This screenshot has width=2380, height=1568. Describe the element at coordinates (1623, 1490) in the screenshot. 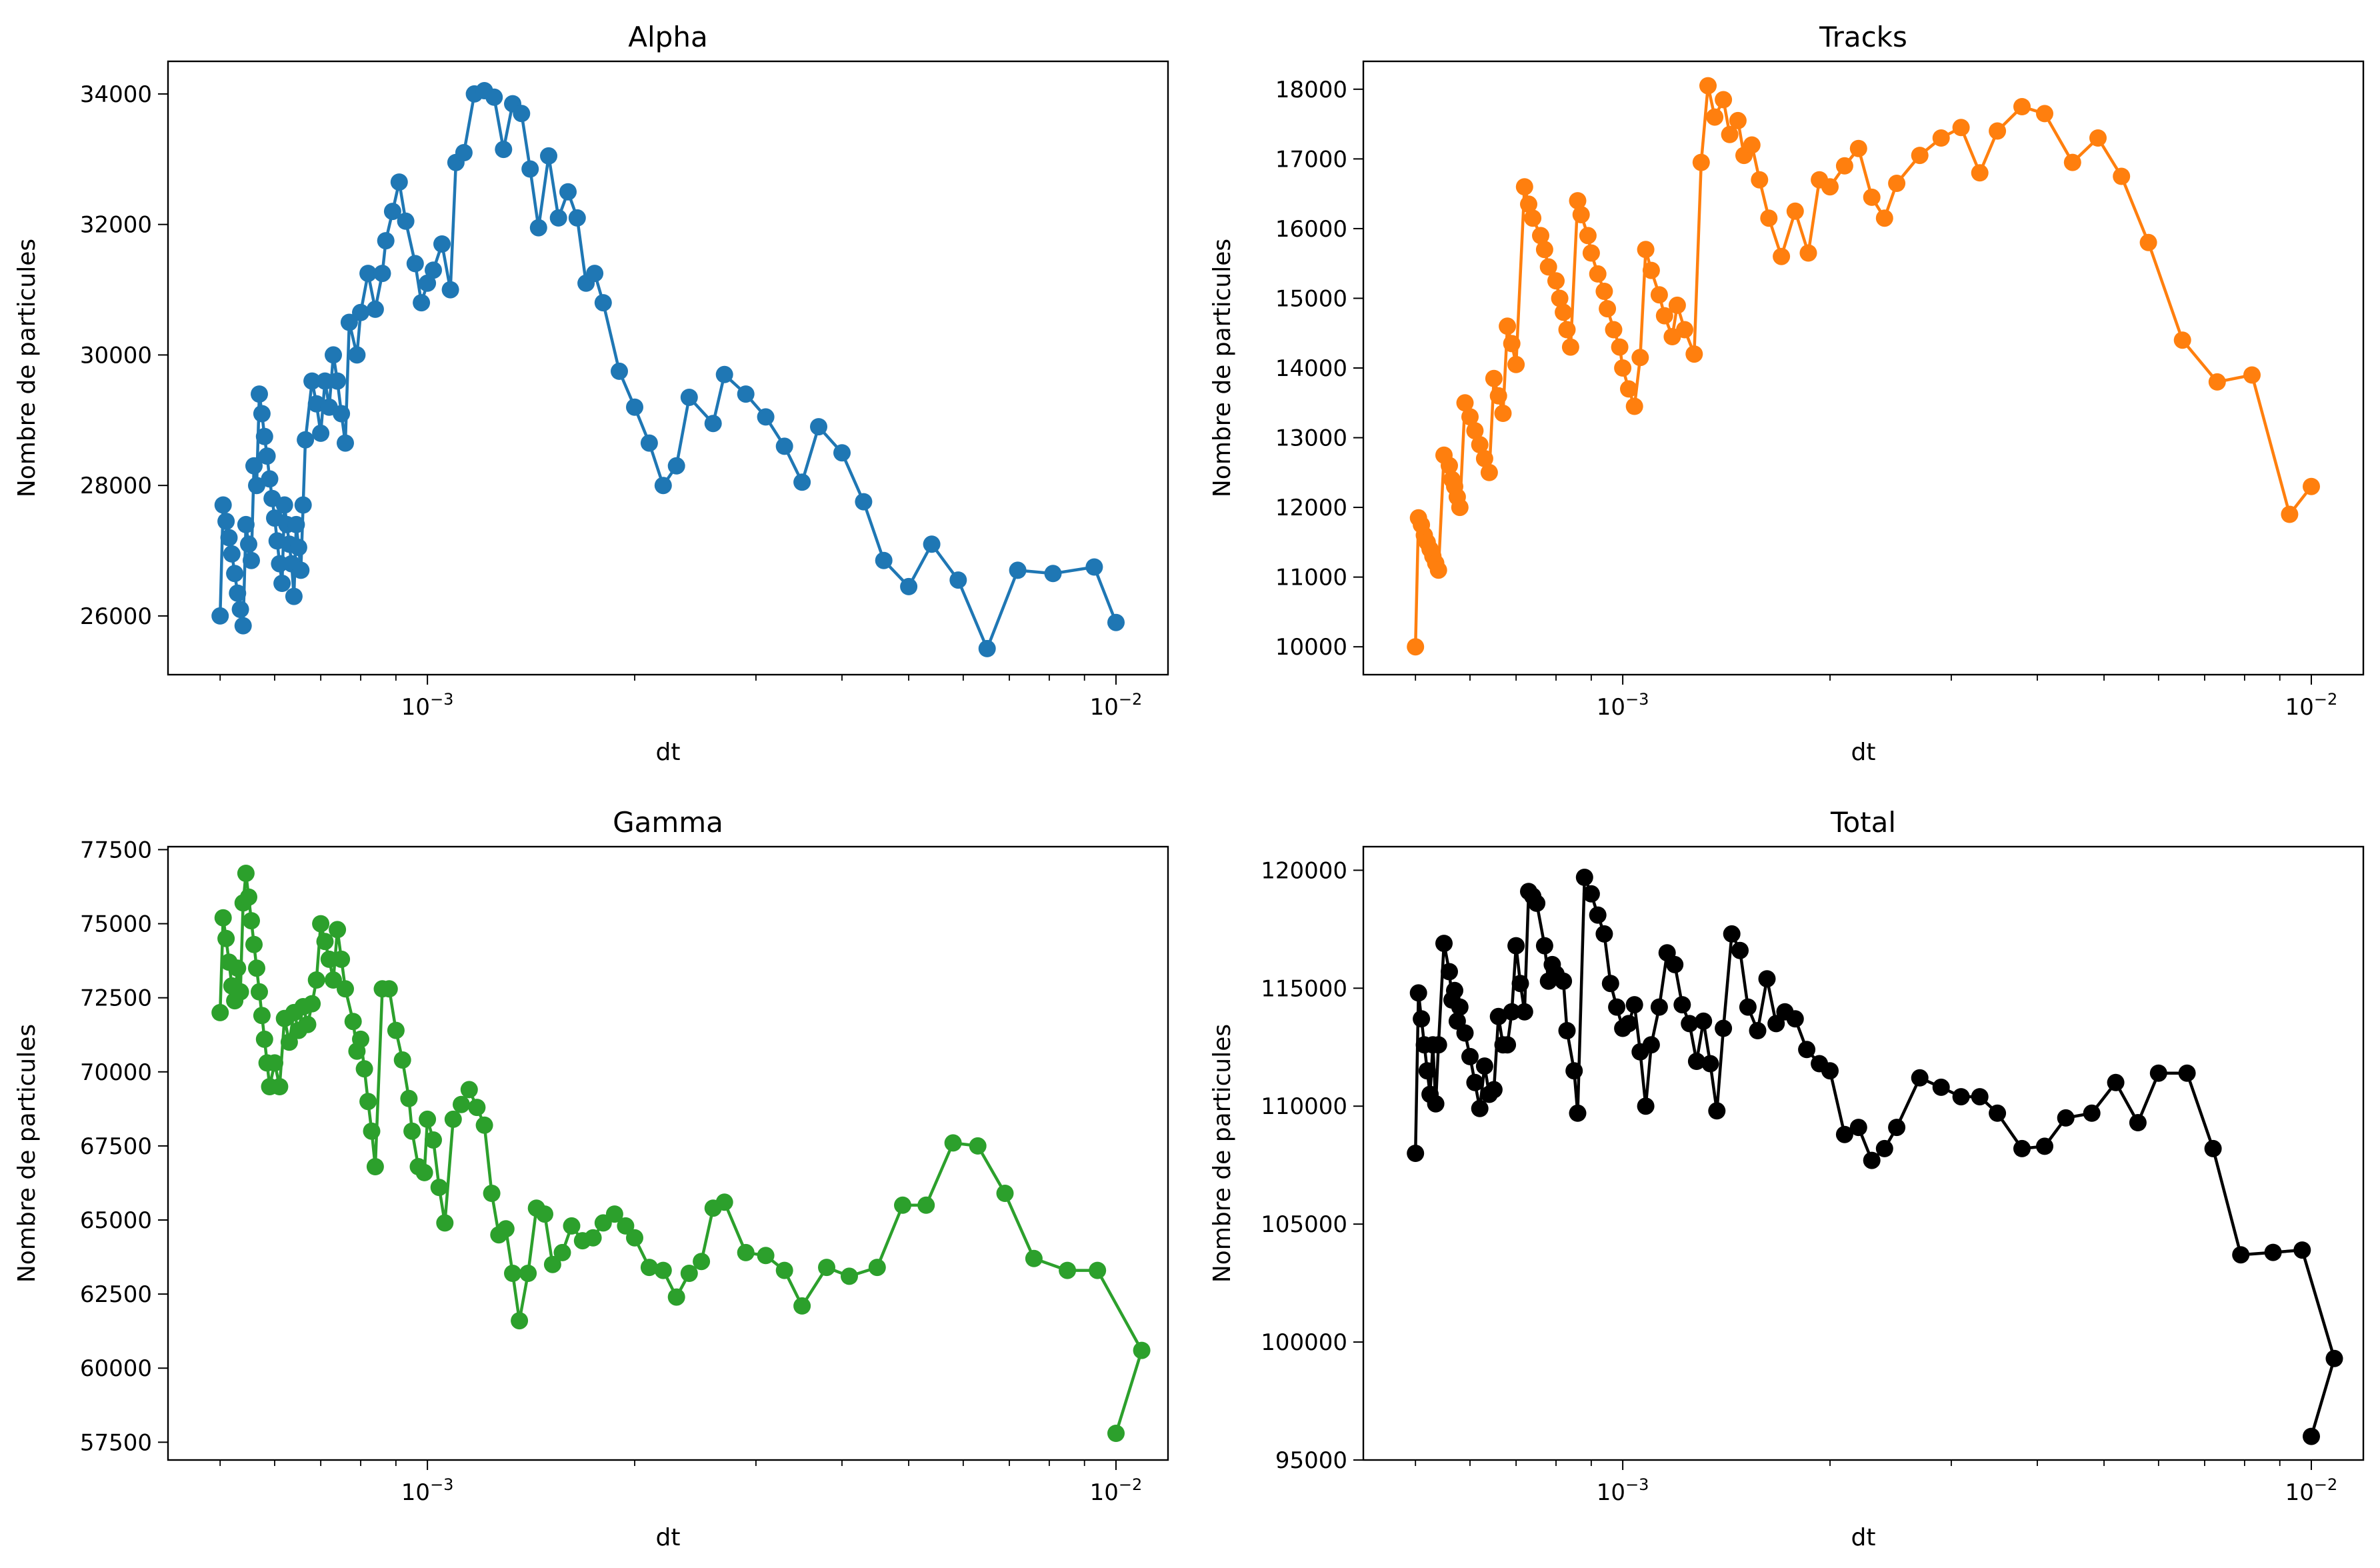

I see `x-tick-label: 10⁻³` at that location.